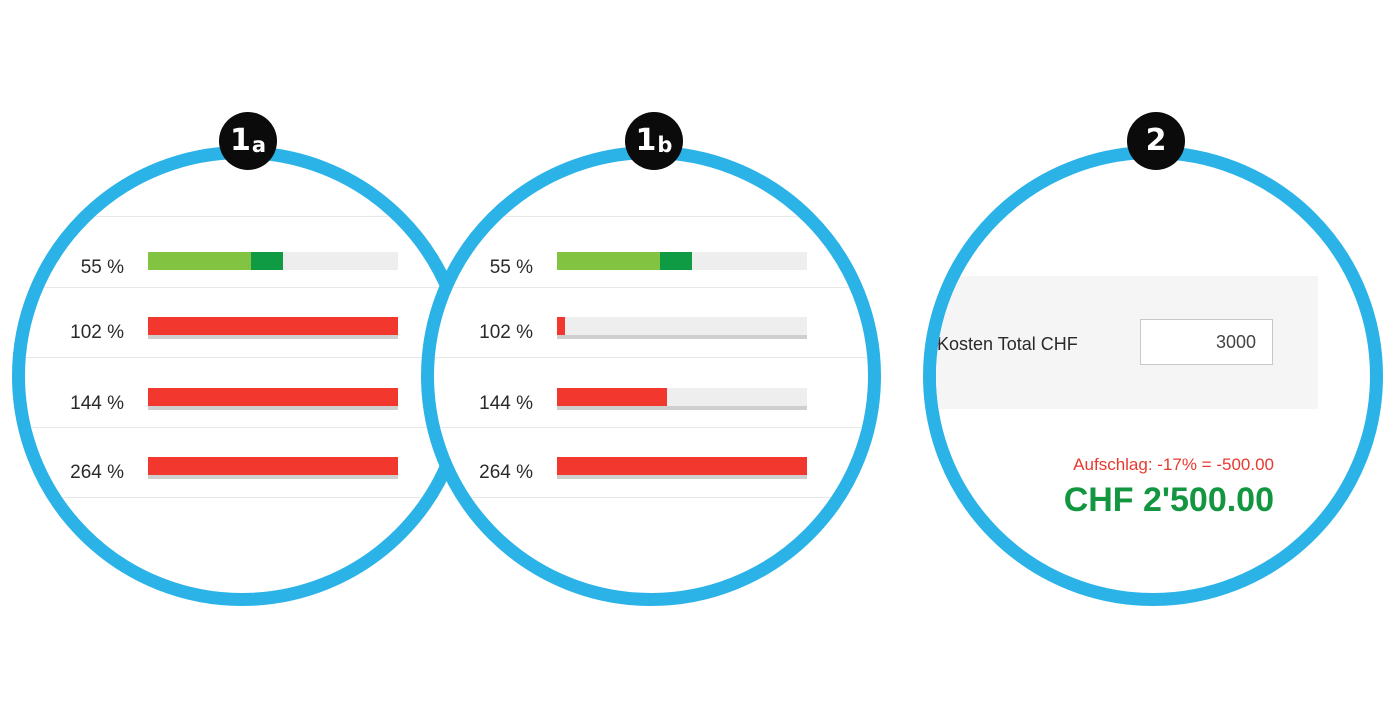 The image size is (1400, 720). Describe the element at coordinates (1168, 500) in the screenshot. I see `total-price: CHF 2'500.00` at that location.